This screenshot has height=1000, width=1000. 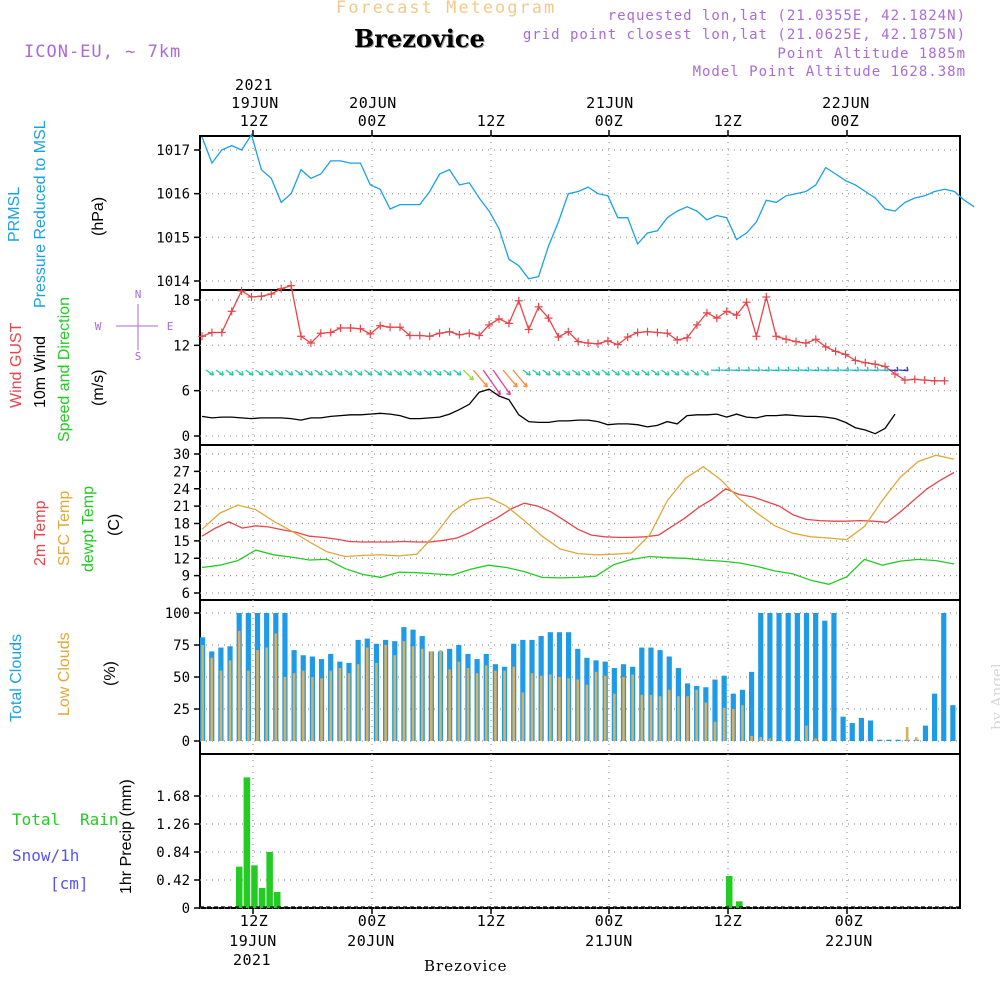 I want to click on panel-frame-precip, so click(x=580, y=831).